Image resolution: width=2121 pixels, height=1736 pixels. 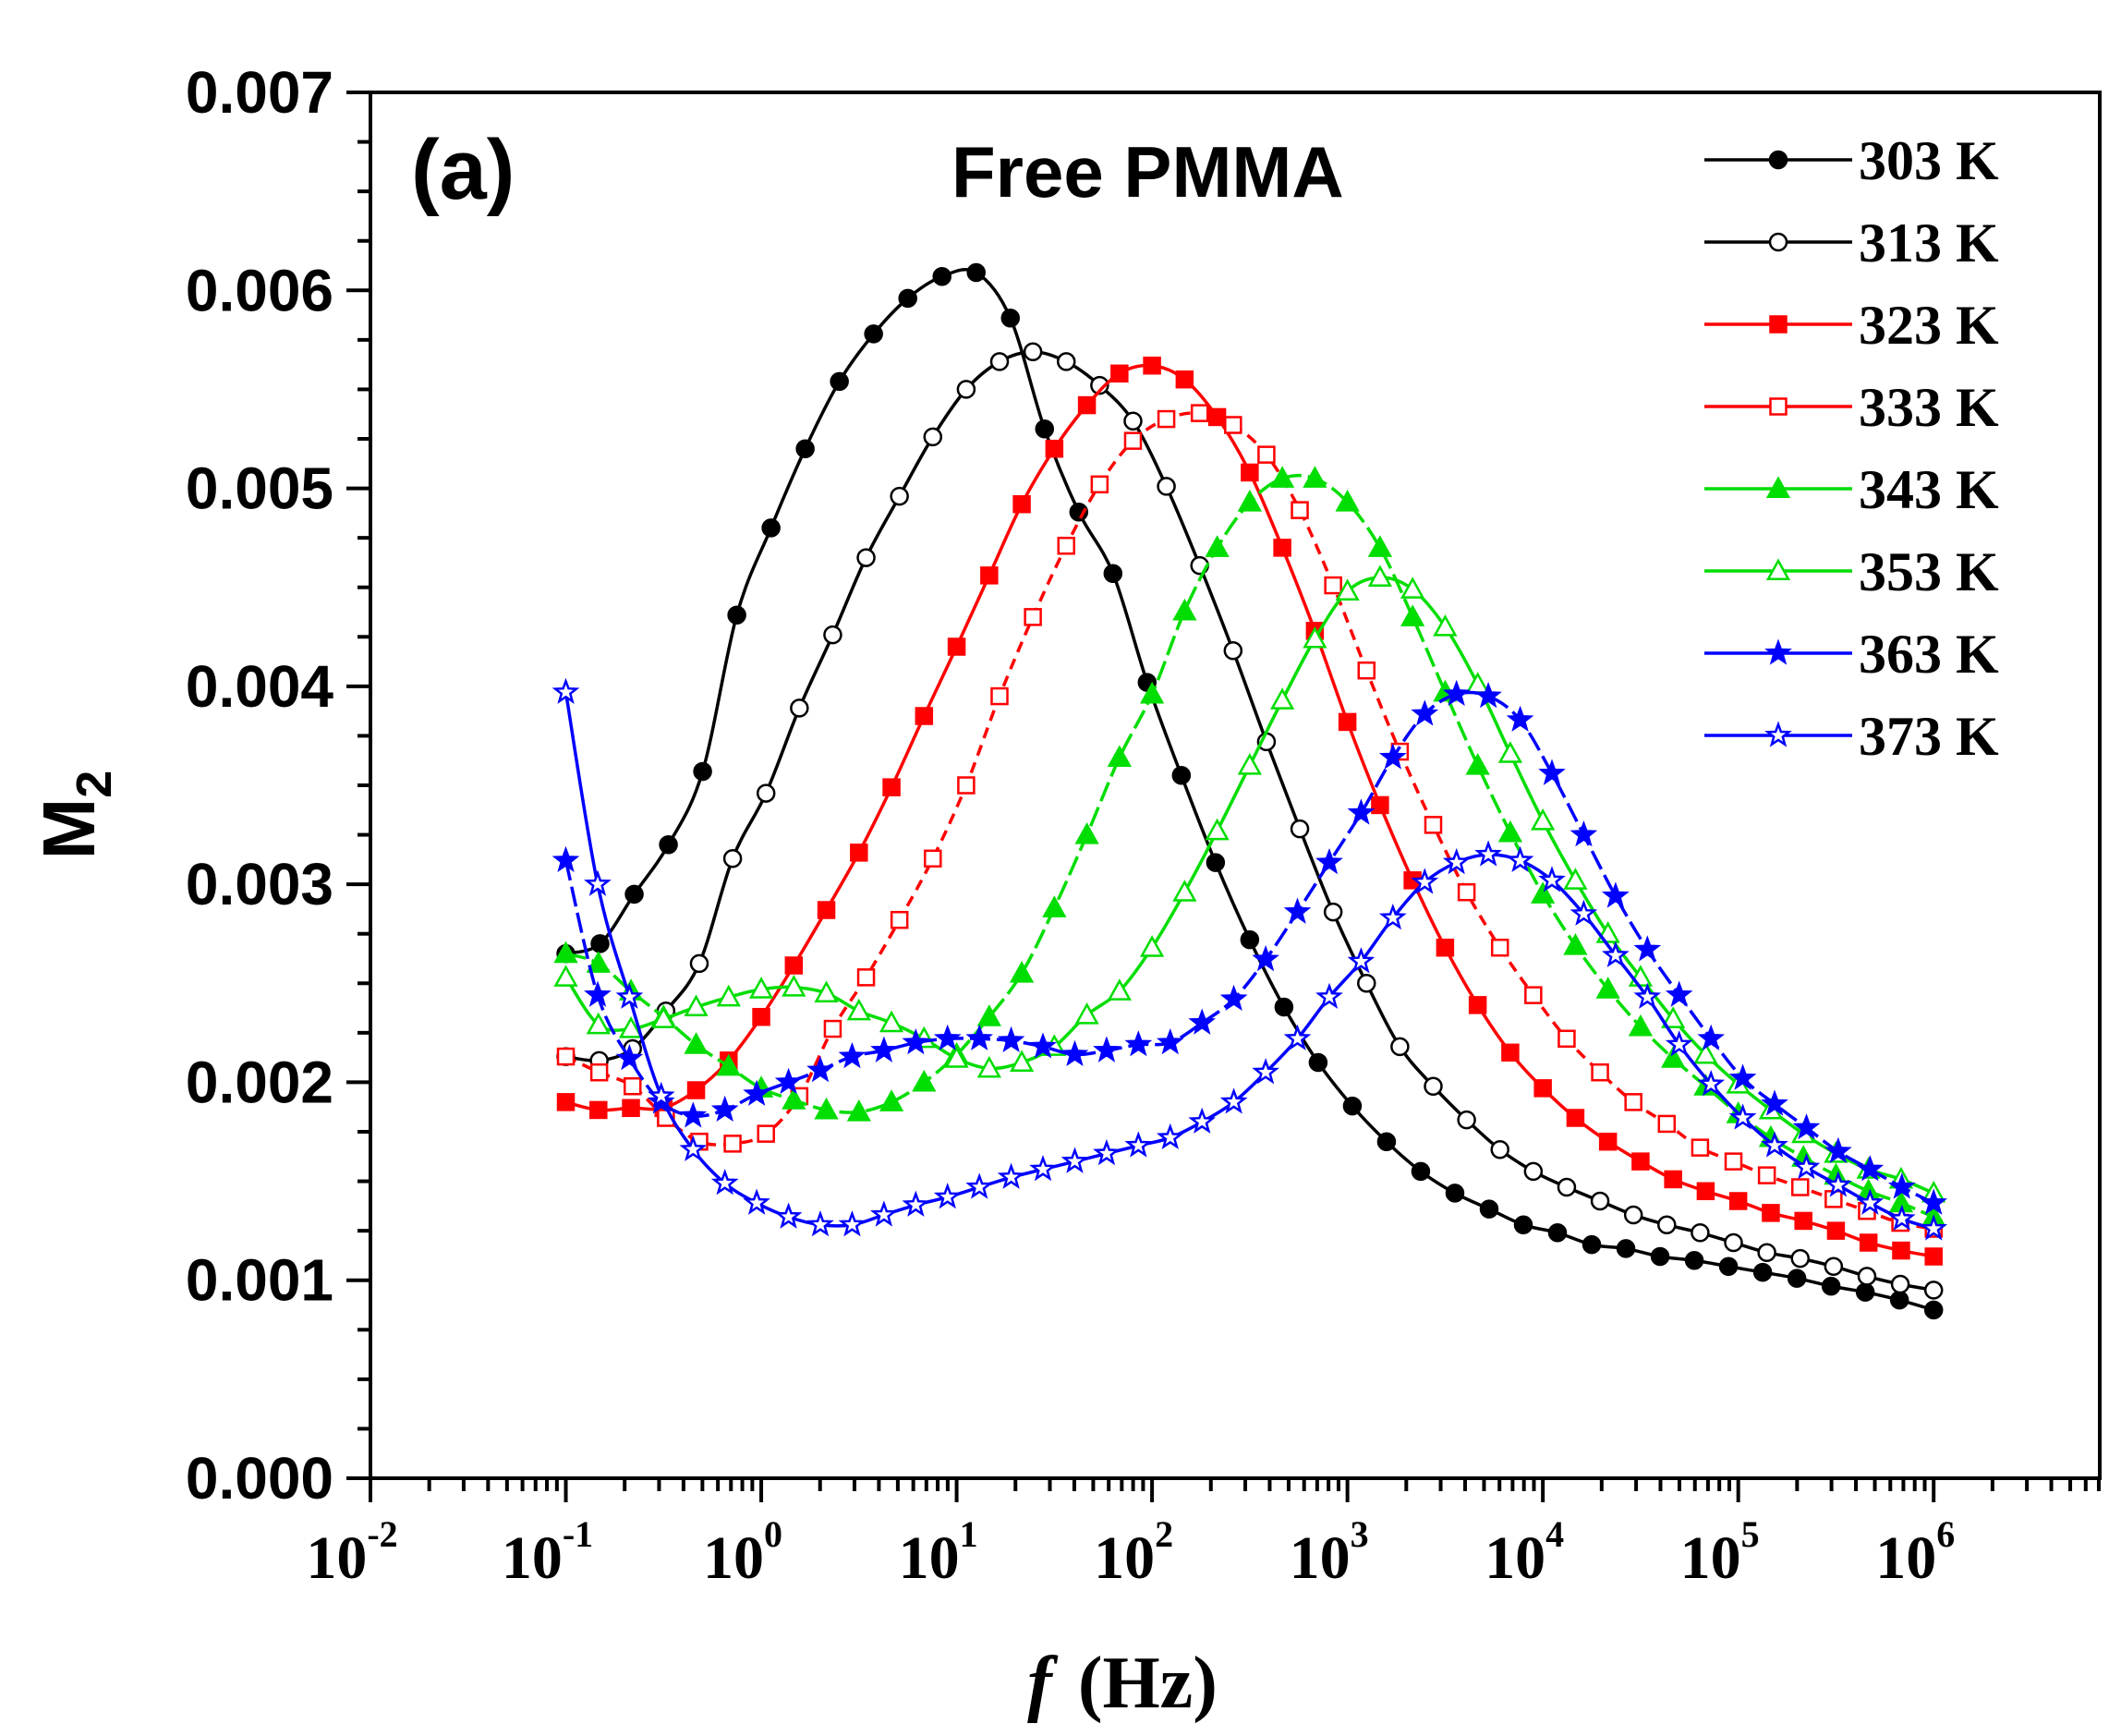 What do you see at coordinates (1851, 408) in the screenshot?
I see `legend-item: 333 K` at bounding box center [1851, 408].